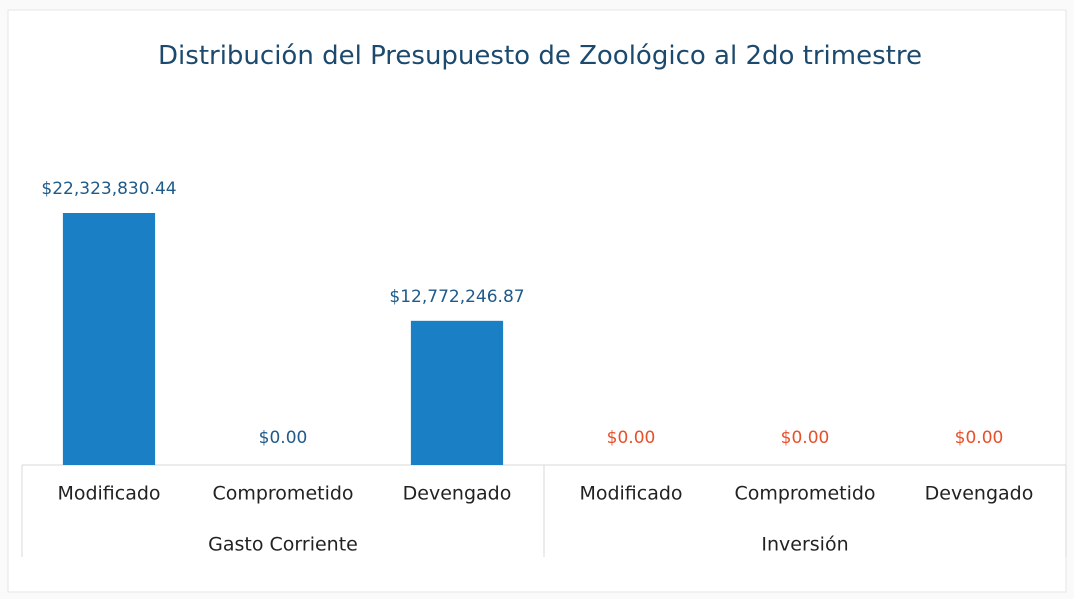 This screenshot has height=599, width=1074. What do you see at coordinates (456, 297) in the screenshot?
I see `data-label: $12,772,246.87` at bounding box center [456, 297].